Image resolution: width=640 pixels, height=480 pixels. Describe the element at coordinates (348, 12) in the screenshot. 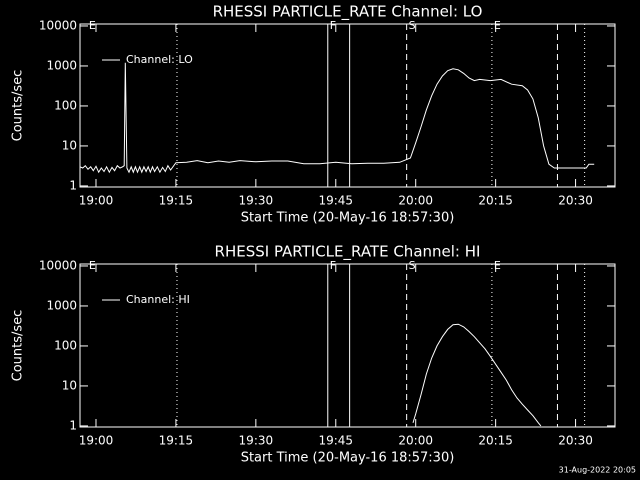

I see `chart-title: RHESSI PARTICLE_RATE Channel: LO` at that location.